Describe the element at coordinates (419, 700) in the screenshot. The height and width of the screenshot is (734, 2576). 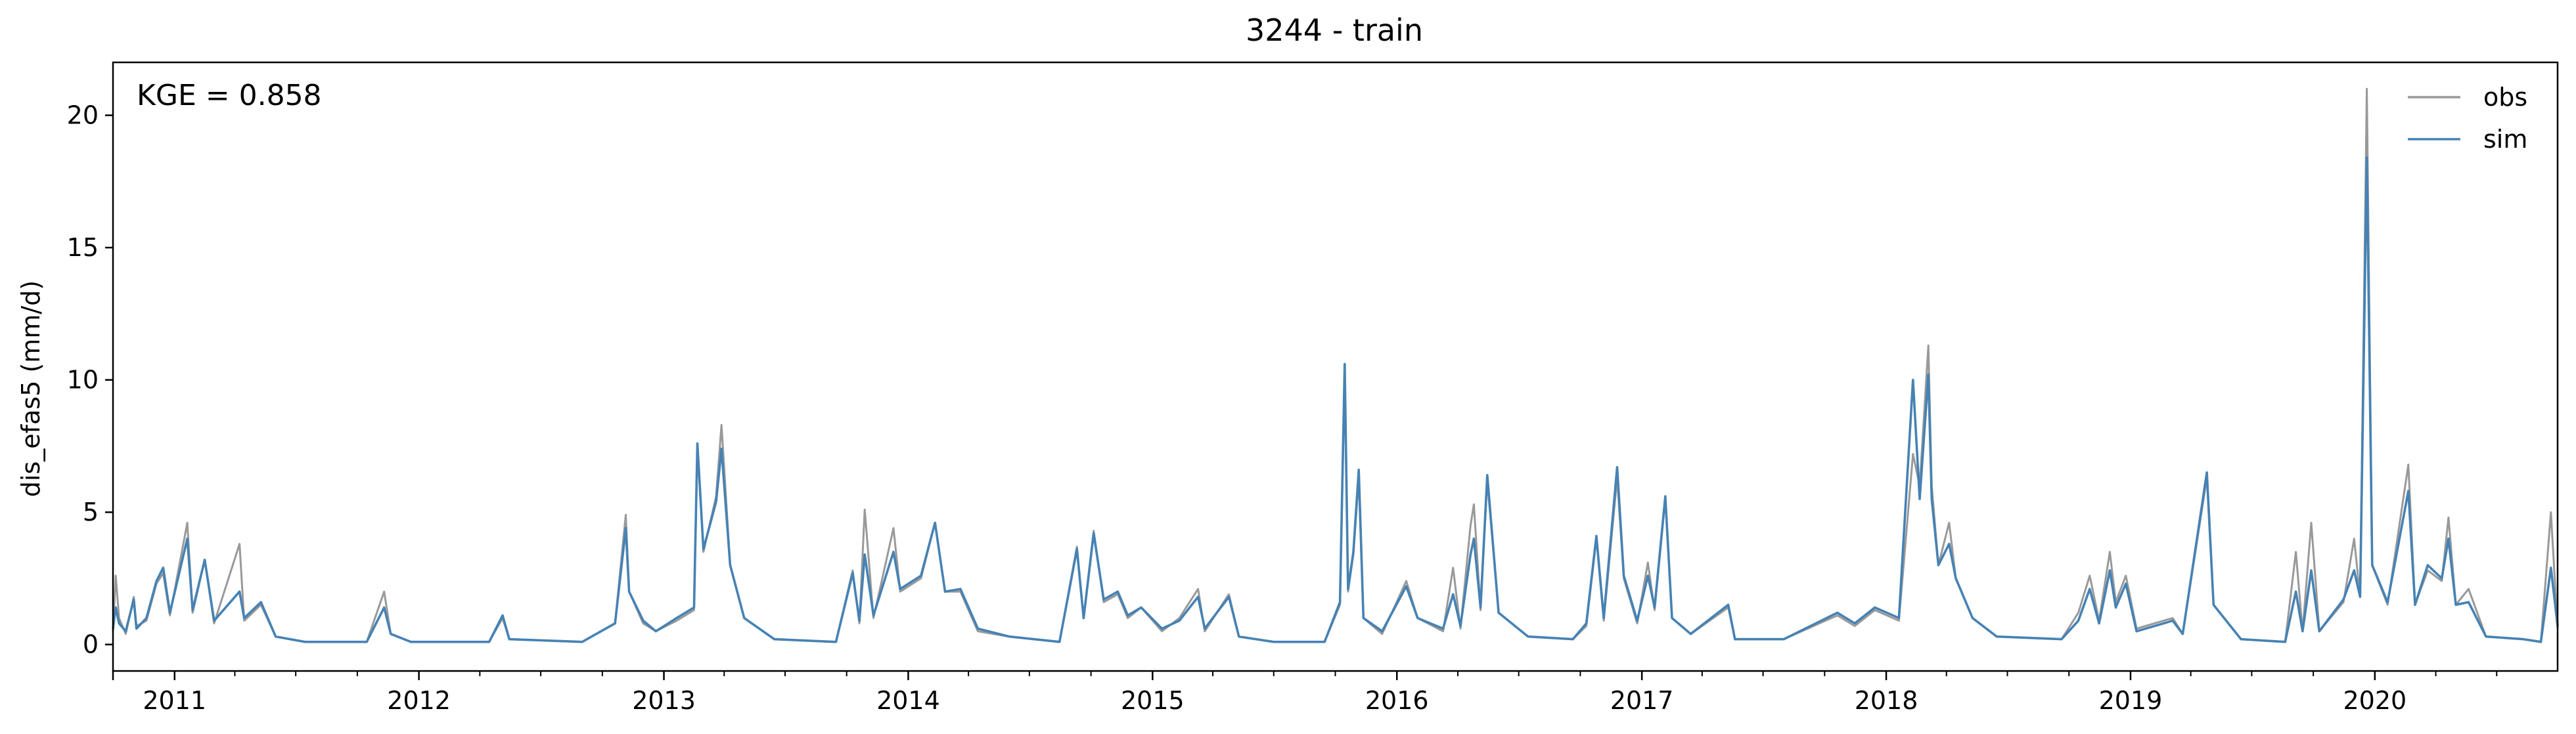
I see `x-tick-label: 2012` at that location.